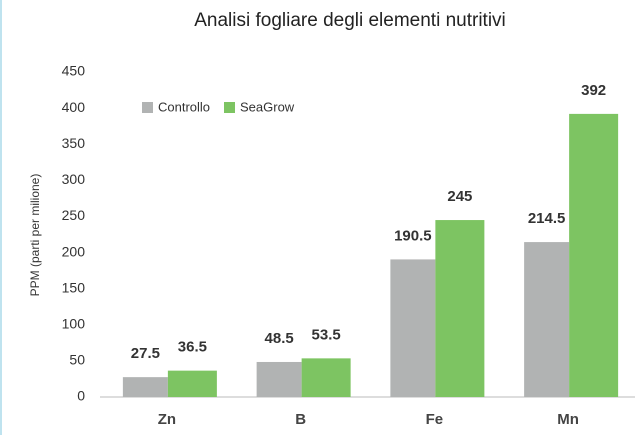 The width and height of the screenshot is (635, 435). What do you see at coordinates (184, 106) in the screenshot?
I see `legend-label: Controllo` at bounding box center [184, 106].